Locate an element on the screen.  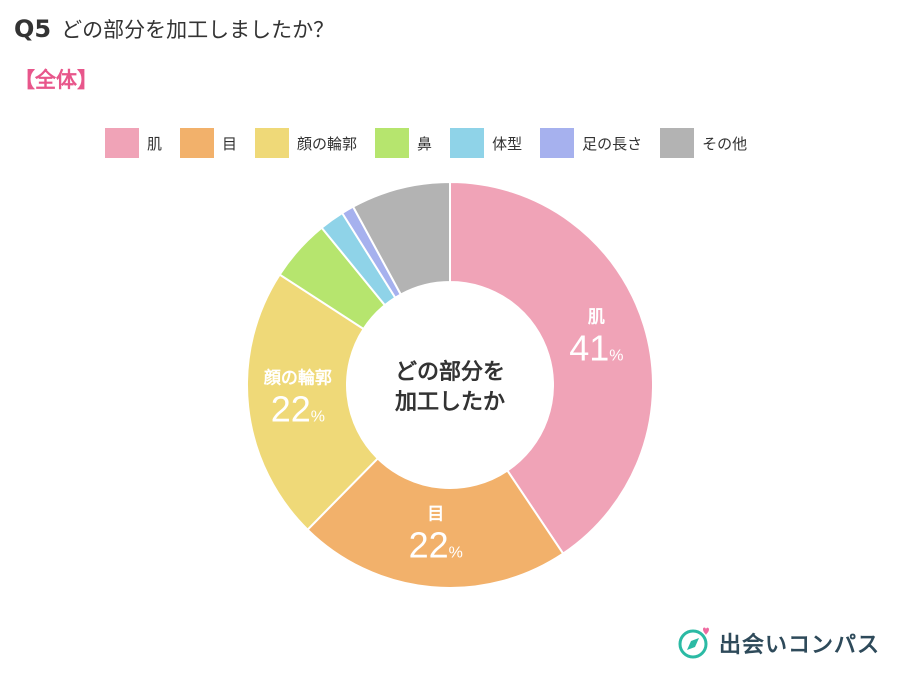
legend-label: 肌 is located at coordinates (155, 143).